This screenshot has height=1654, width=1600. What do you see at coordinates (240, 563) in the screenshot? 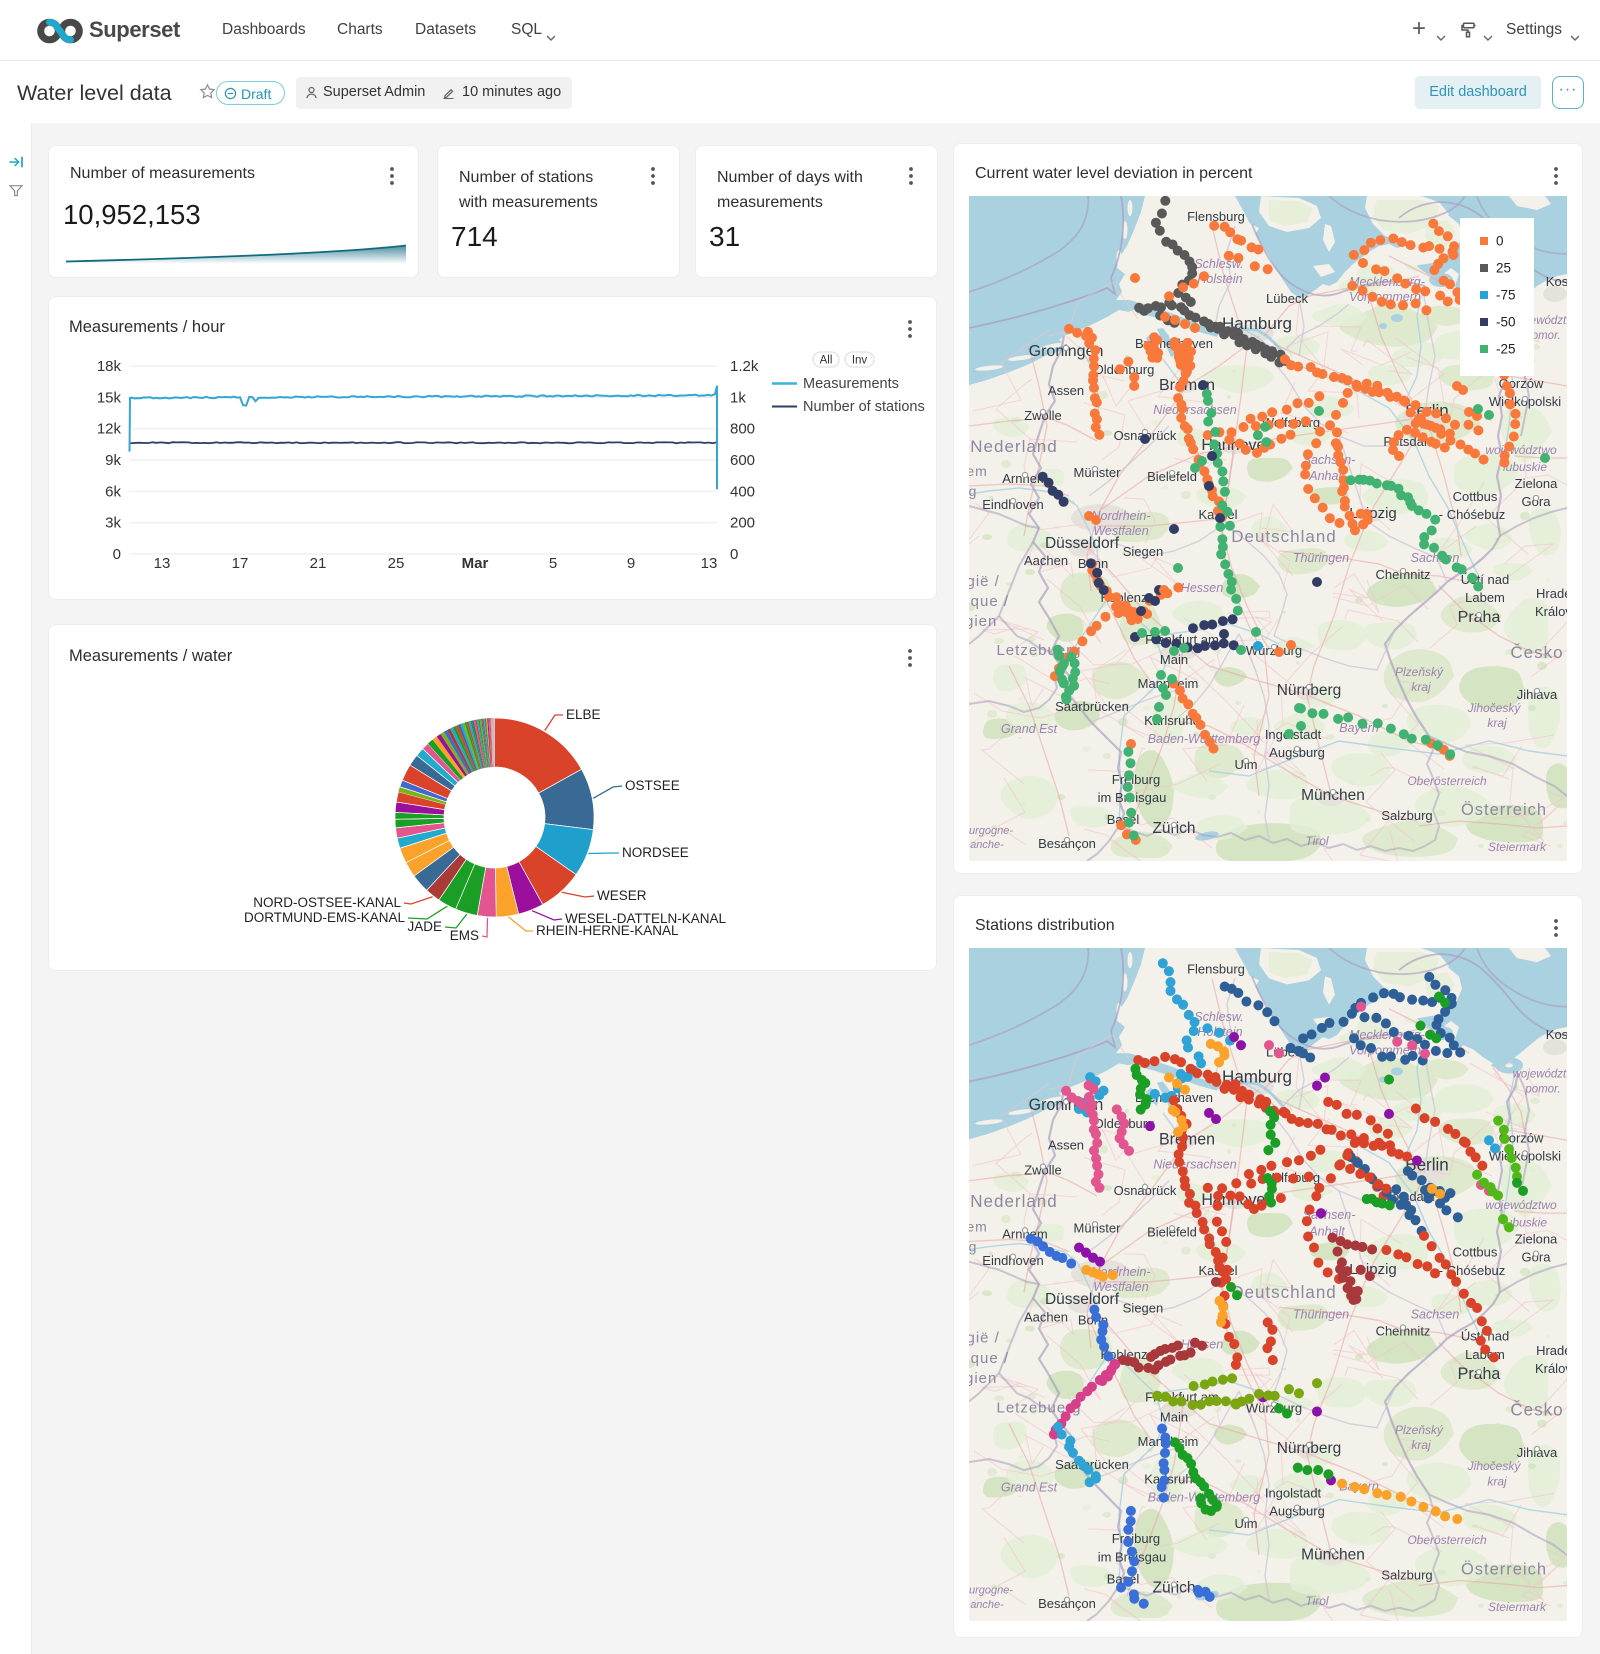
I see `svg-text: 17` at bounding box center [240, 563].